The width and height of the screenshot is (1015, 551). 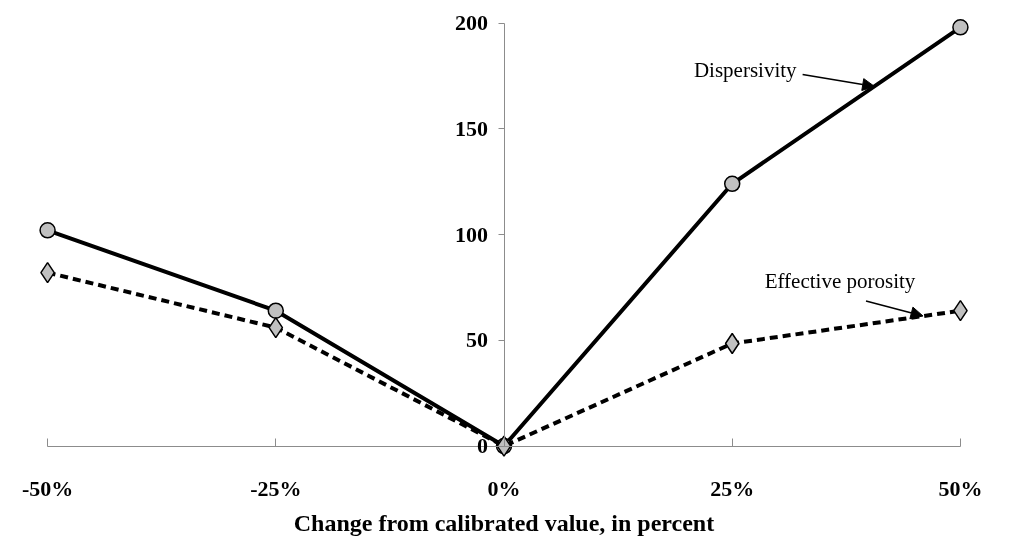 What do you see at coordinates (47, 489) in the screenshot?
I see `x-tick-label: -50%` at bounding box center [47, 489].